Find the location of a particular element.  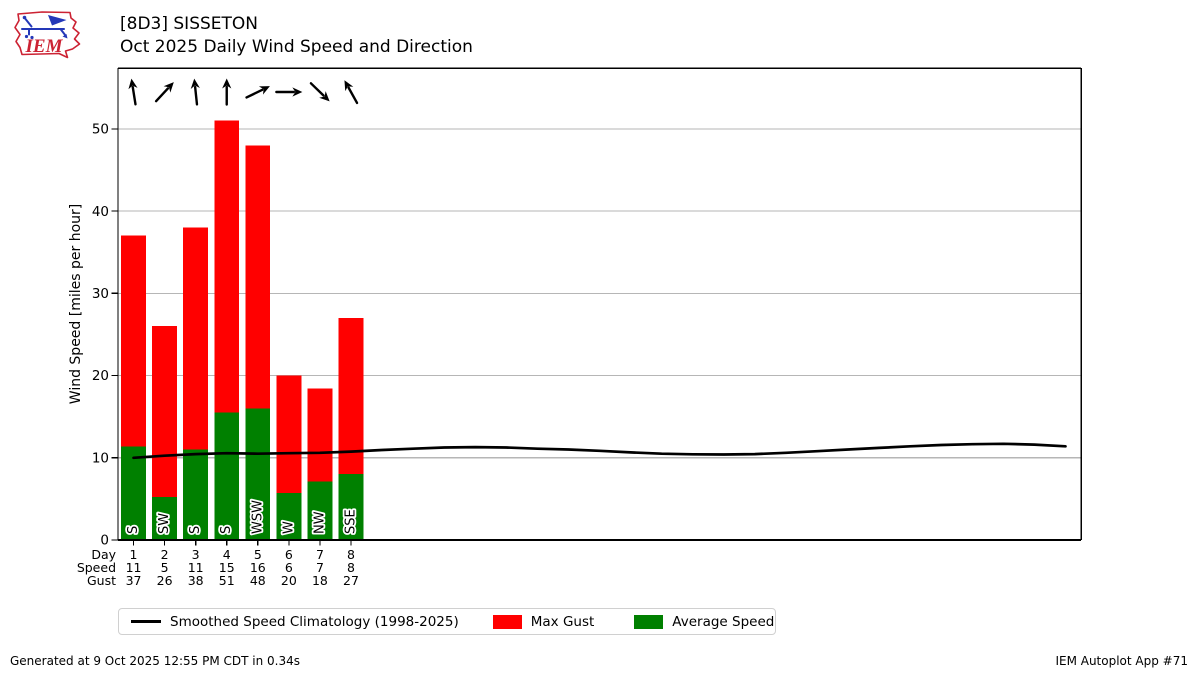

direction-label-day-7: NW is located at coordinates (319, 522).